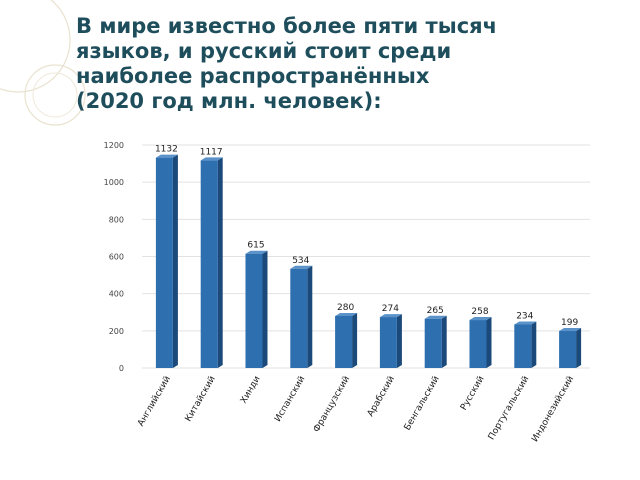  I want to click on decorative-ring-outer, so click(35, 46).